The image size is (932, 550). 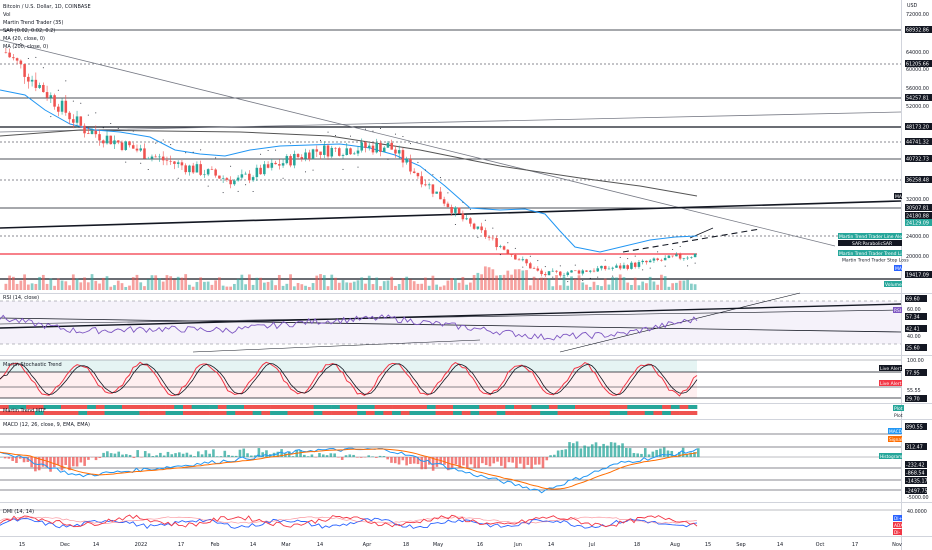 What do you see at coordinates (438, 545) in the screenshot?
I see `time-axis-label: May` at bounding box center [438, 545].